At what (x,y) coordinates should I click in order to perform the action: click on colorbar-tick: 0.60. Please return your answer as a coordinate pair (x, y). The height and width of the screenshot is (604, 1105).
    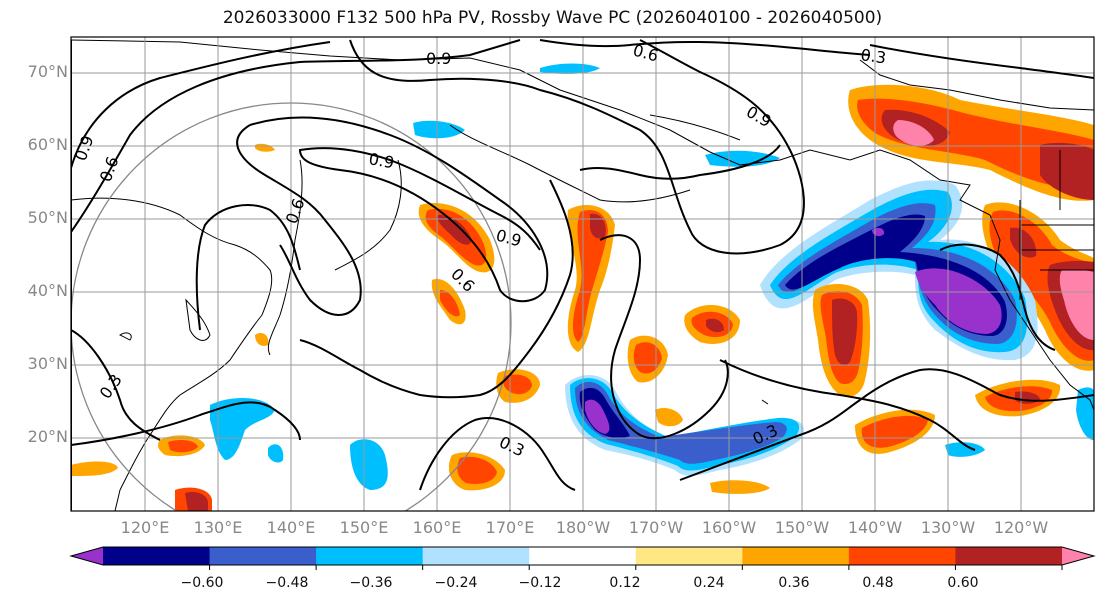
    Looking at the image, I should click on (963, 583).